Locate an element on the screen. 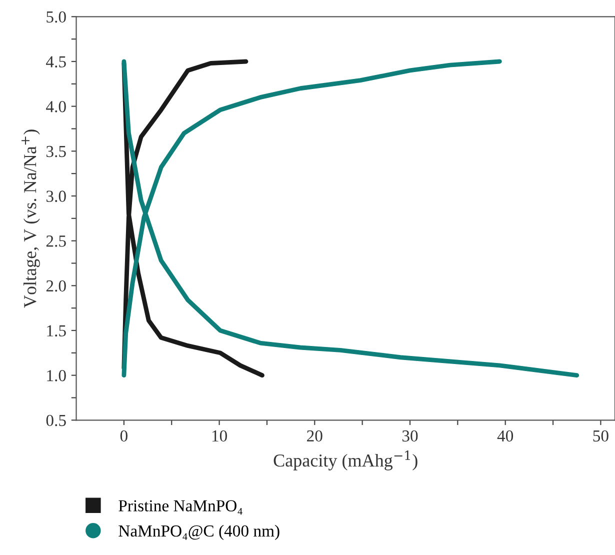  x-axis-title: Capacity (mAhg$^{−1}$) is located at coordinates (346, 460).